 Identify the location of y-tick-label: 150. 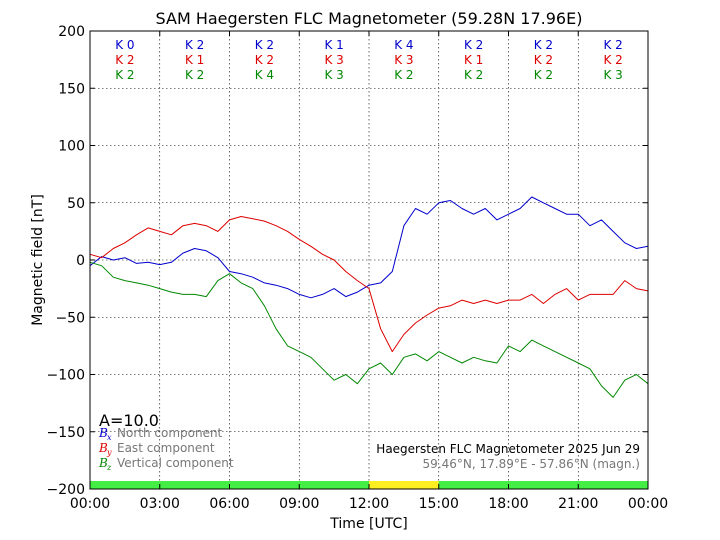
(71, 89).